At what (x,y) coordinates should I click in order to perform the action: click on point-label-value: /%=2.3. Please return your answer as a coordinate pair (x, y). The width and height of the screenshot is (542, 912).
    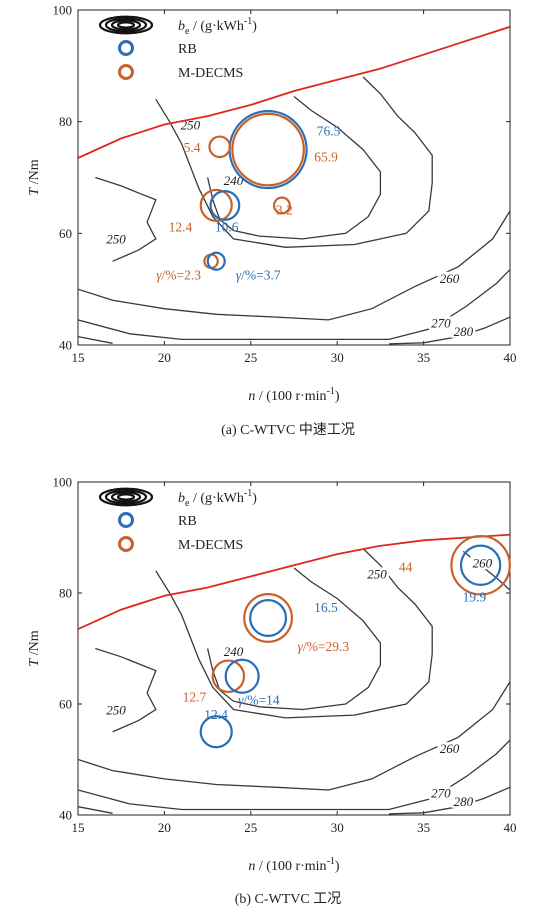
    Looking at the image, I should click on (182, 274).